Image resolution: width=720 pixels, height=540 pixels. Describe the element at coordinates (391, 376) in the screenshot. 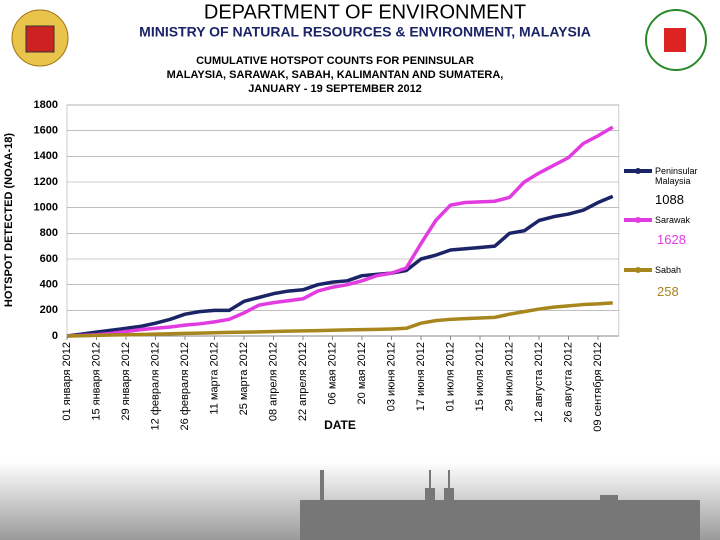

I see `x-tick-label: 03 июня 2012` at that location.